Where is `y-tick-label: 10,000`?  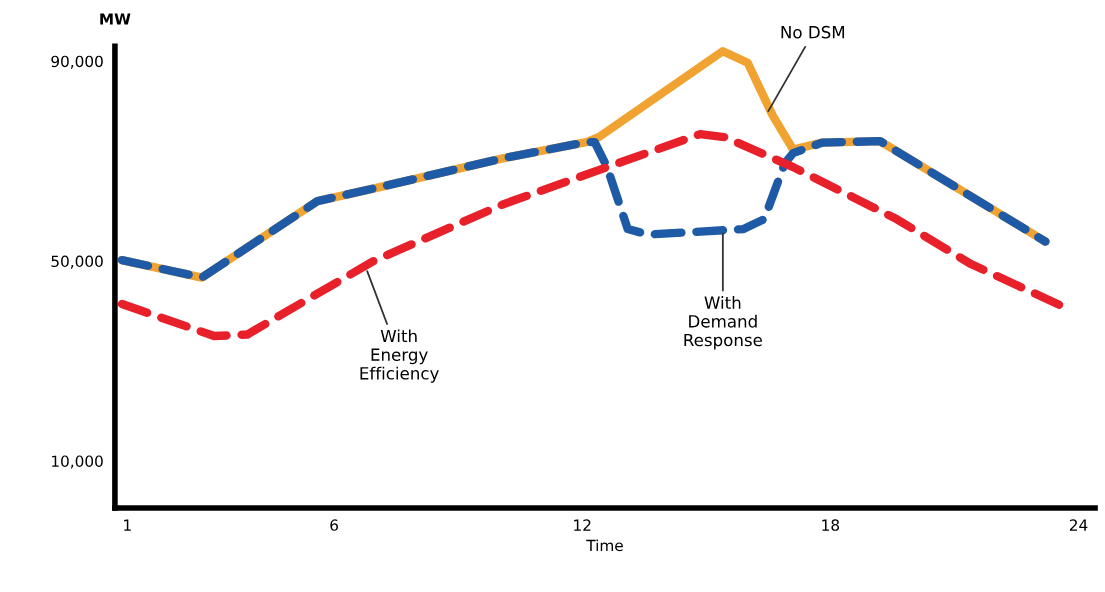 y-tick-label: 10,000 is located at coordinates (77, 462).